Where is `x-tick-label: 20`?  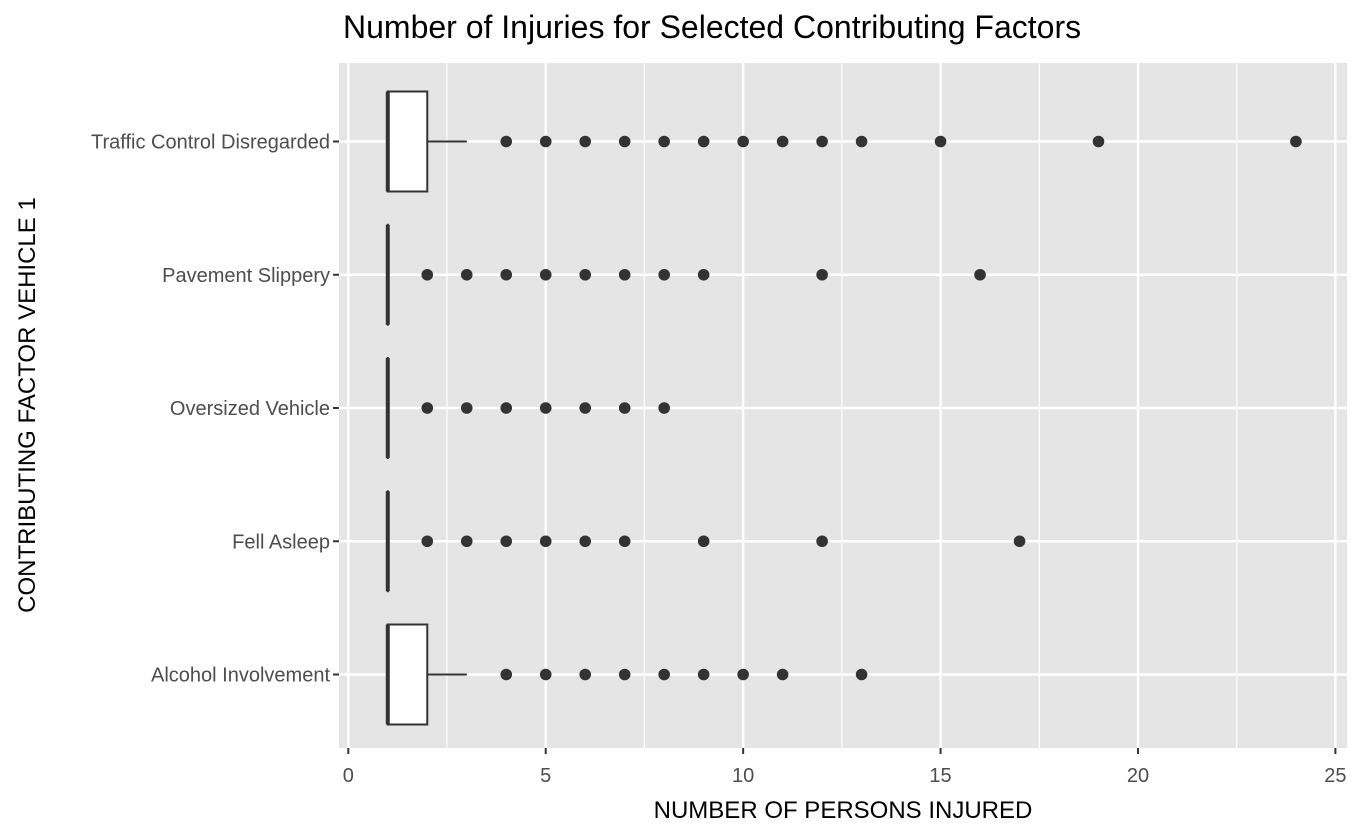
x-tick-label: 20 is located at coordinates (1138, 776).